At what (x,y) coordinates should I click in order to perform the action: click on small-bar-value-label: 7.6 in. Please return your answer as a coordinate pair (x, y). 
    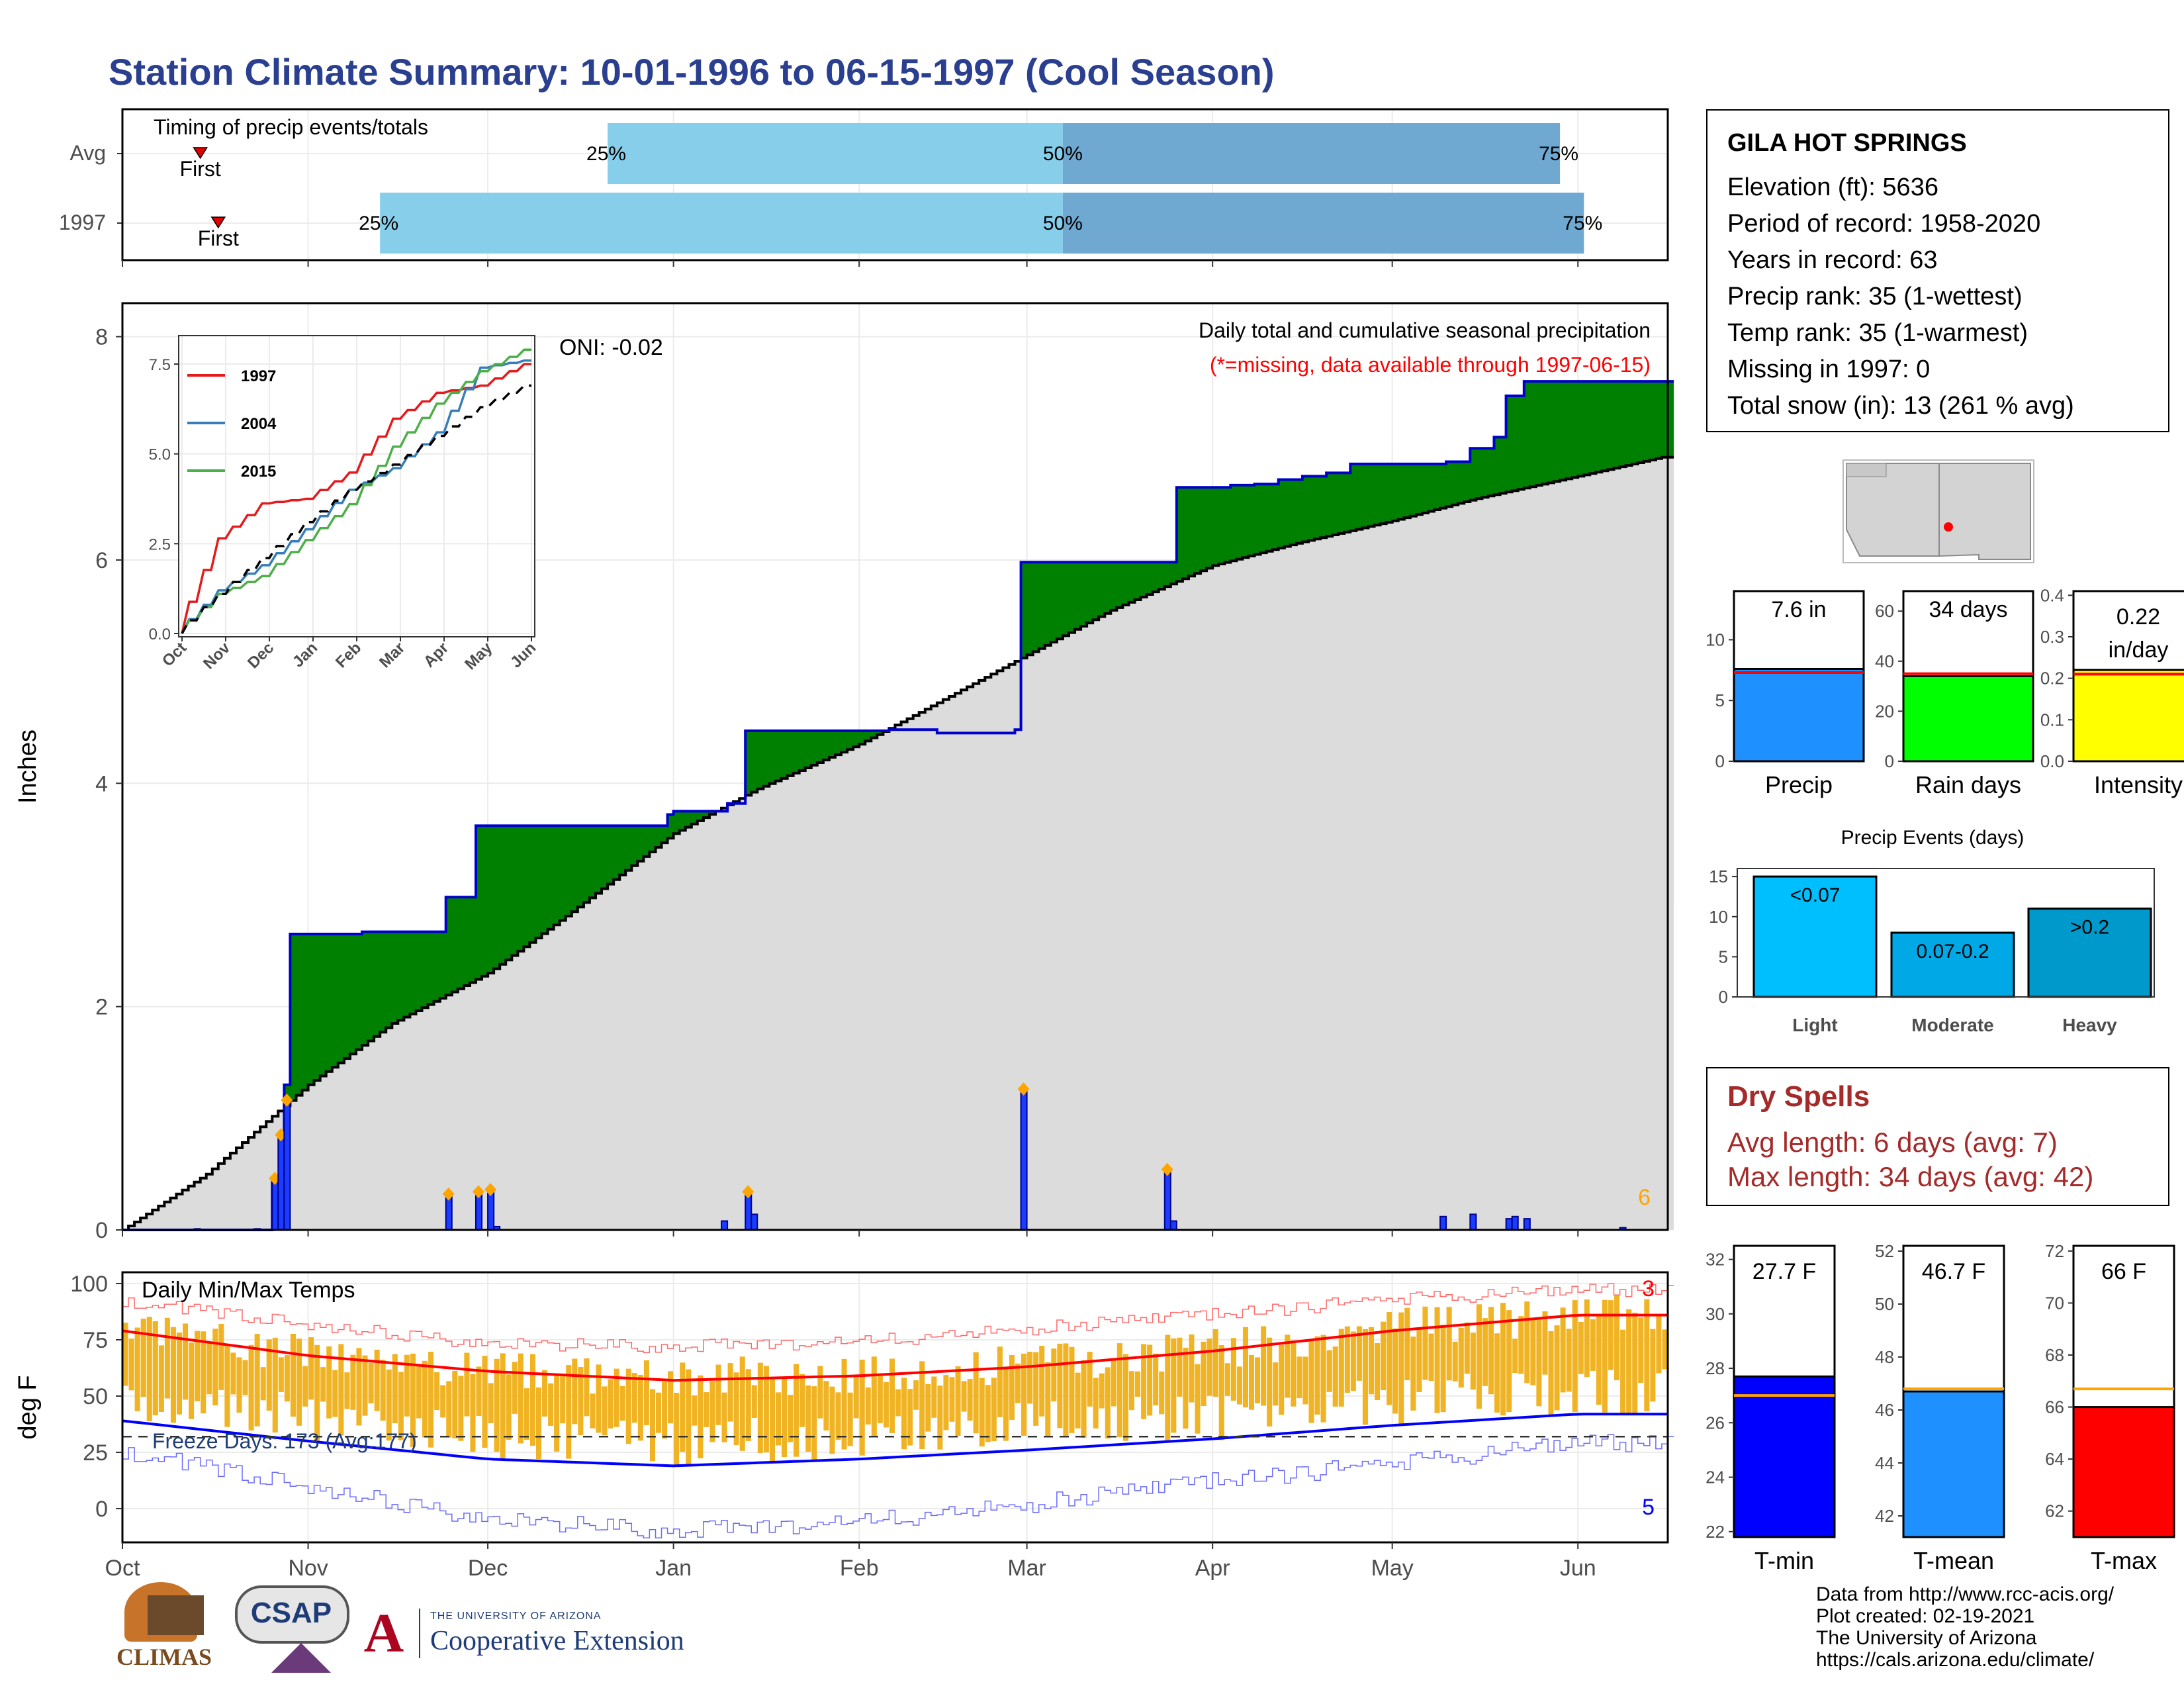
    Looking at the image, I should click on (1798, 609).